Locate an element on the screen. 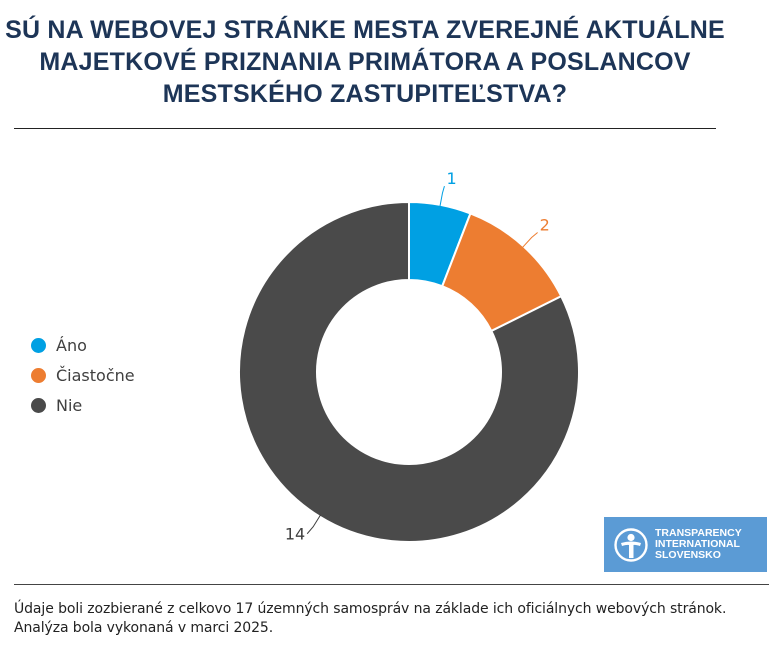 This screenshot has width=784, height=654. logo-wordmark: TRANSPARENCY INTERNATIONAL SLOVENSKO is located at coordinates (698, 544).